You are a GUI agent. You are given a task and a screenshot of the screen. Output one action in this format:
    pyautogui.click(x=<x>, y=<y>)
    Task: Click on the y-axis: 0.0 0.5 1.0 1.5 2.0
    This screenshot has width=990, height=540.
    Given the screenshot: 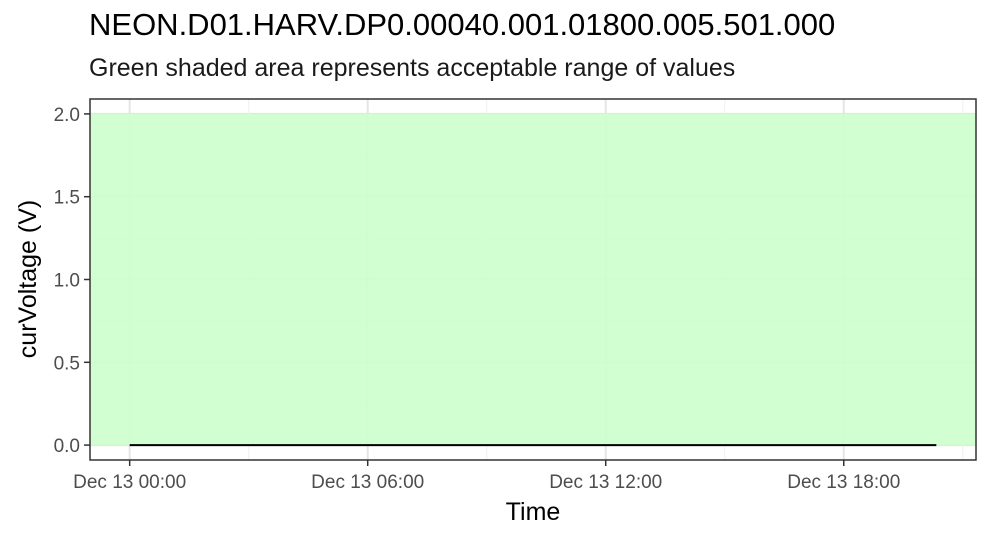 What is the action you would take?
    pyautogui.click(x=72, y=281)
    